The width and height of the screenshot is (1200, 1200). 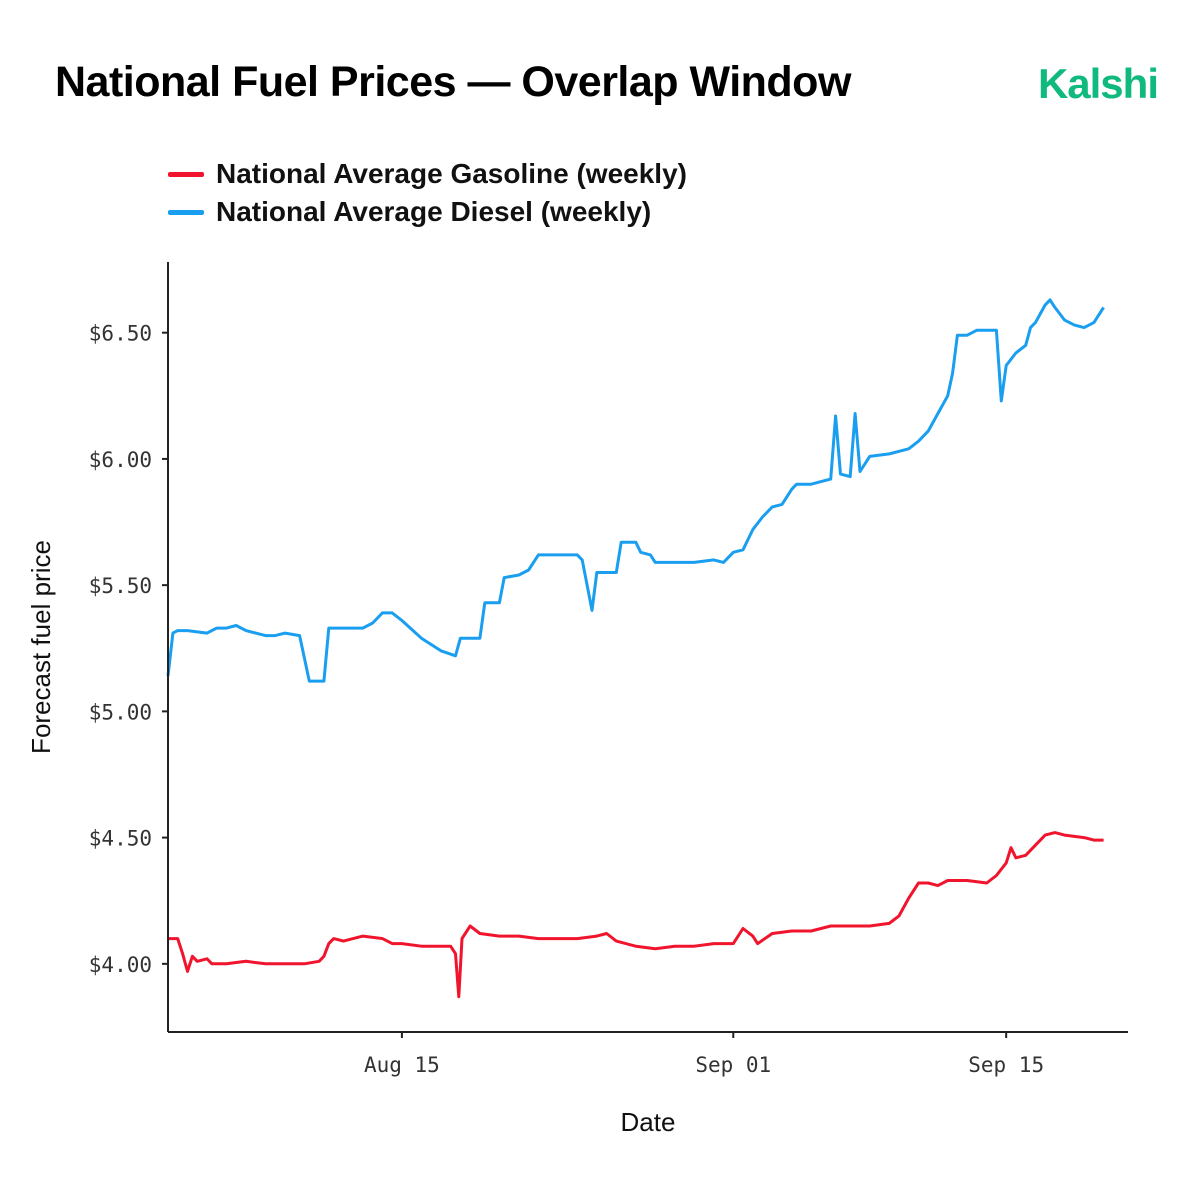 What do you see at coordinates (733, 1065) in the screenshot?
I see `x-tick-label: Sep 01` at bounding box center [733, 1065].